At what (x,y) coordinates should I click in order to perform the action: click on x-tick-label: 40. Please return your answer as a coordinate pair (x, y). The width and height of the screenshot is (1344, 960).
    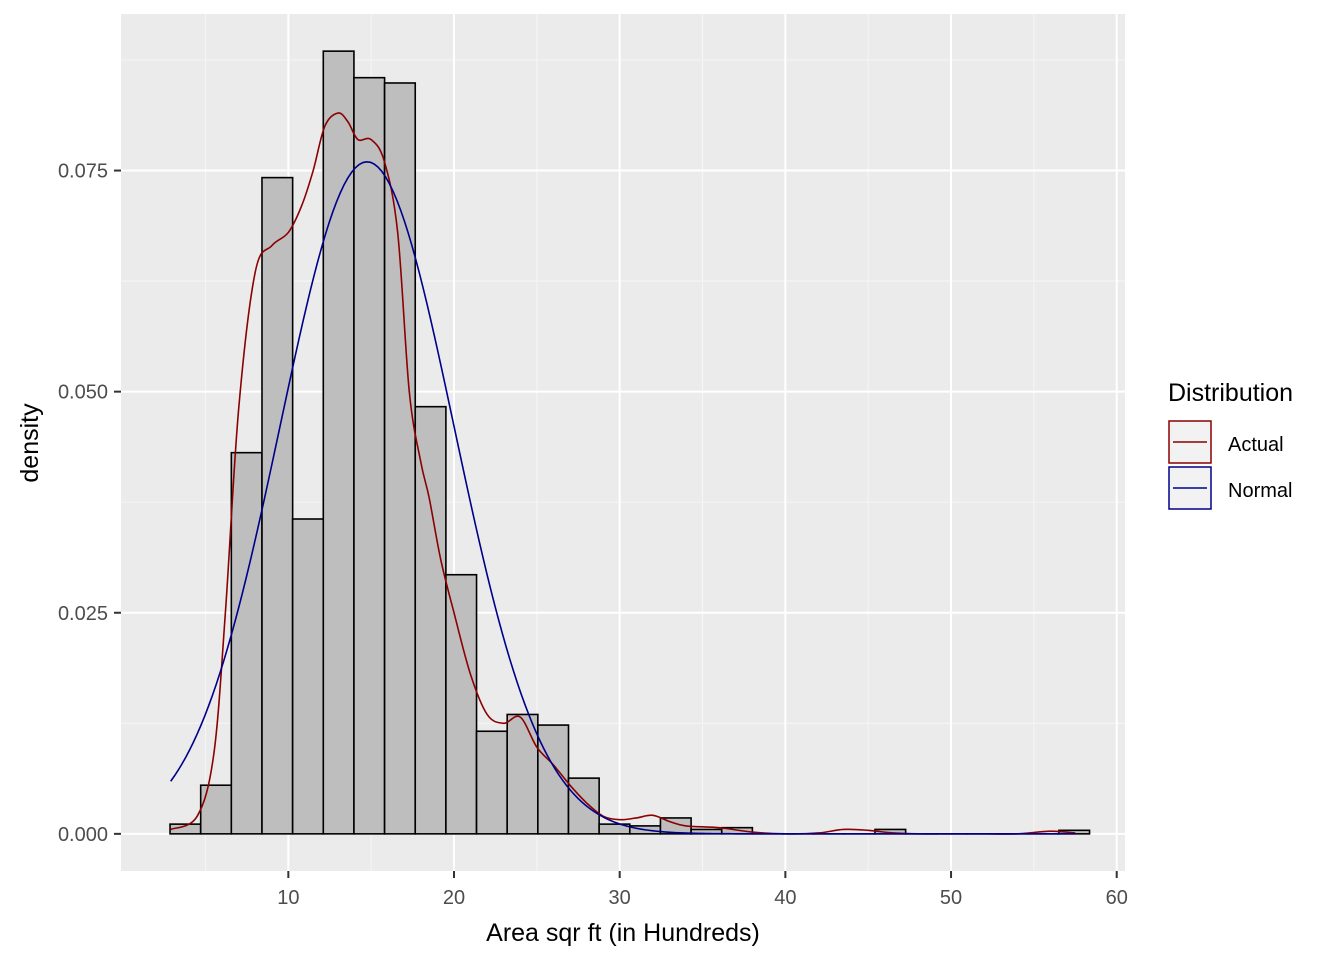
    Looking at the image, I should click on (785, 898).